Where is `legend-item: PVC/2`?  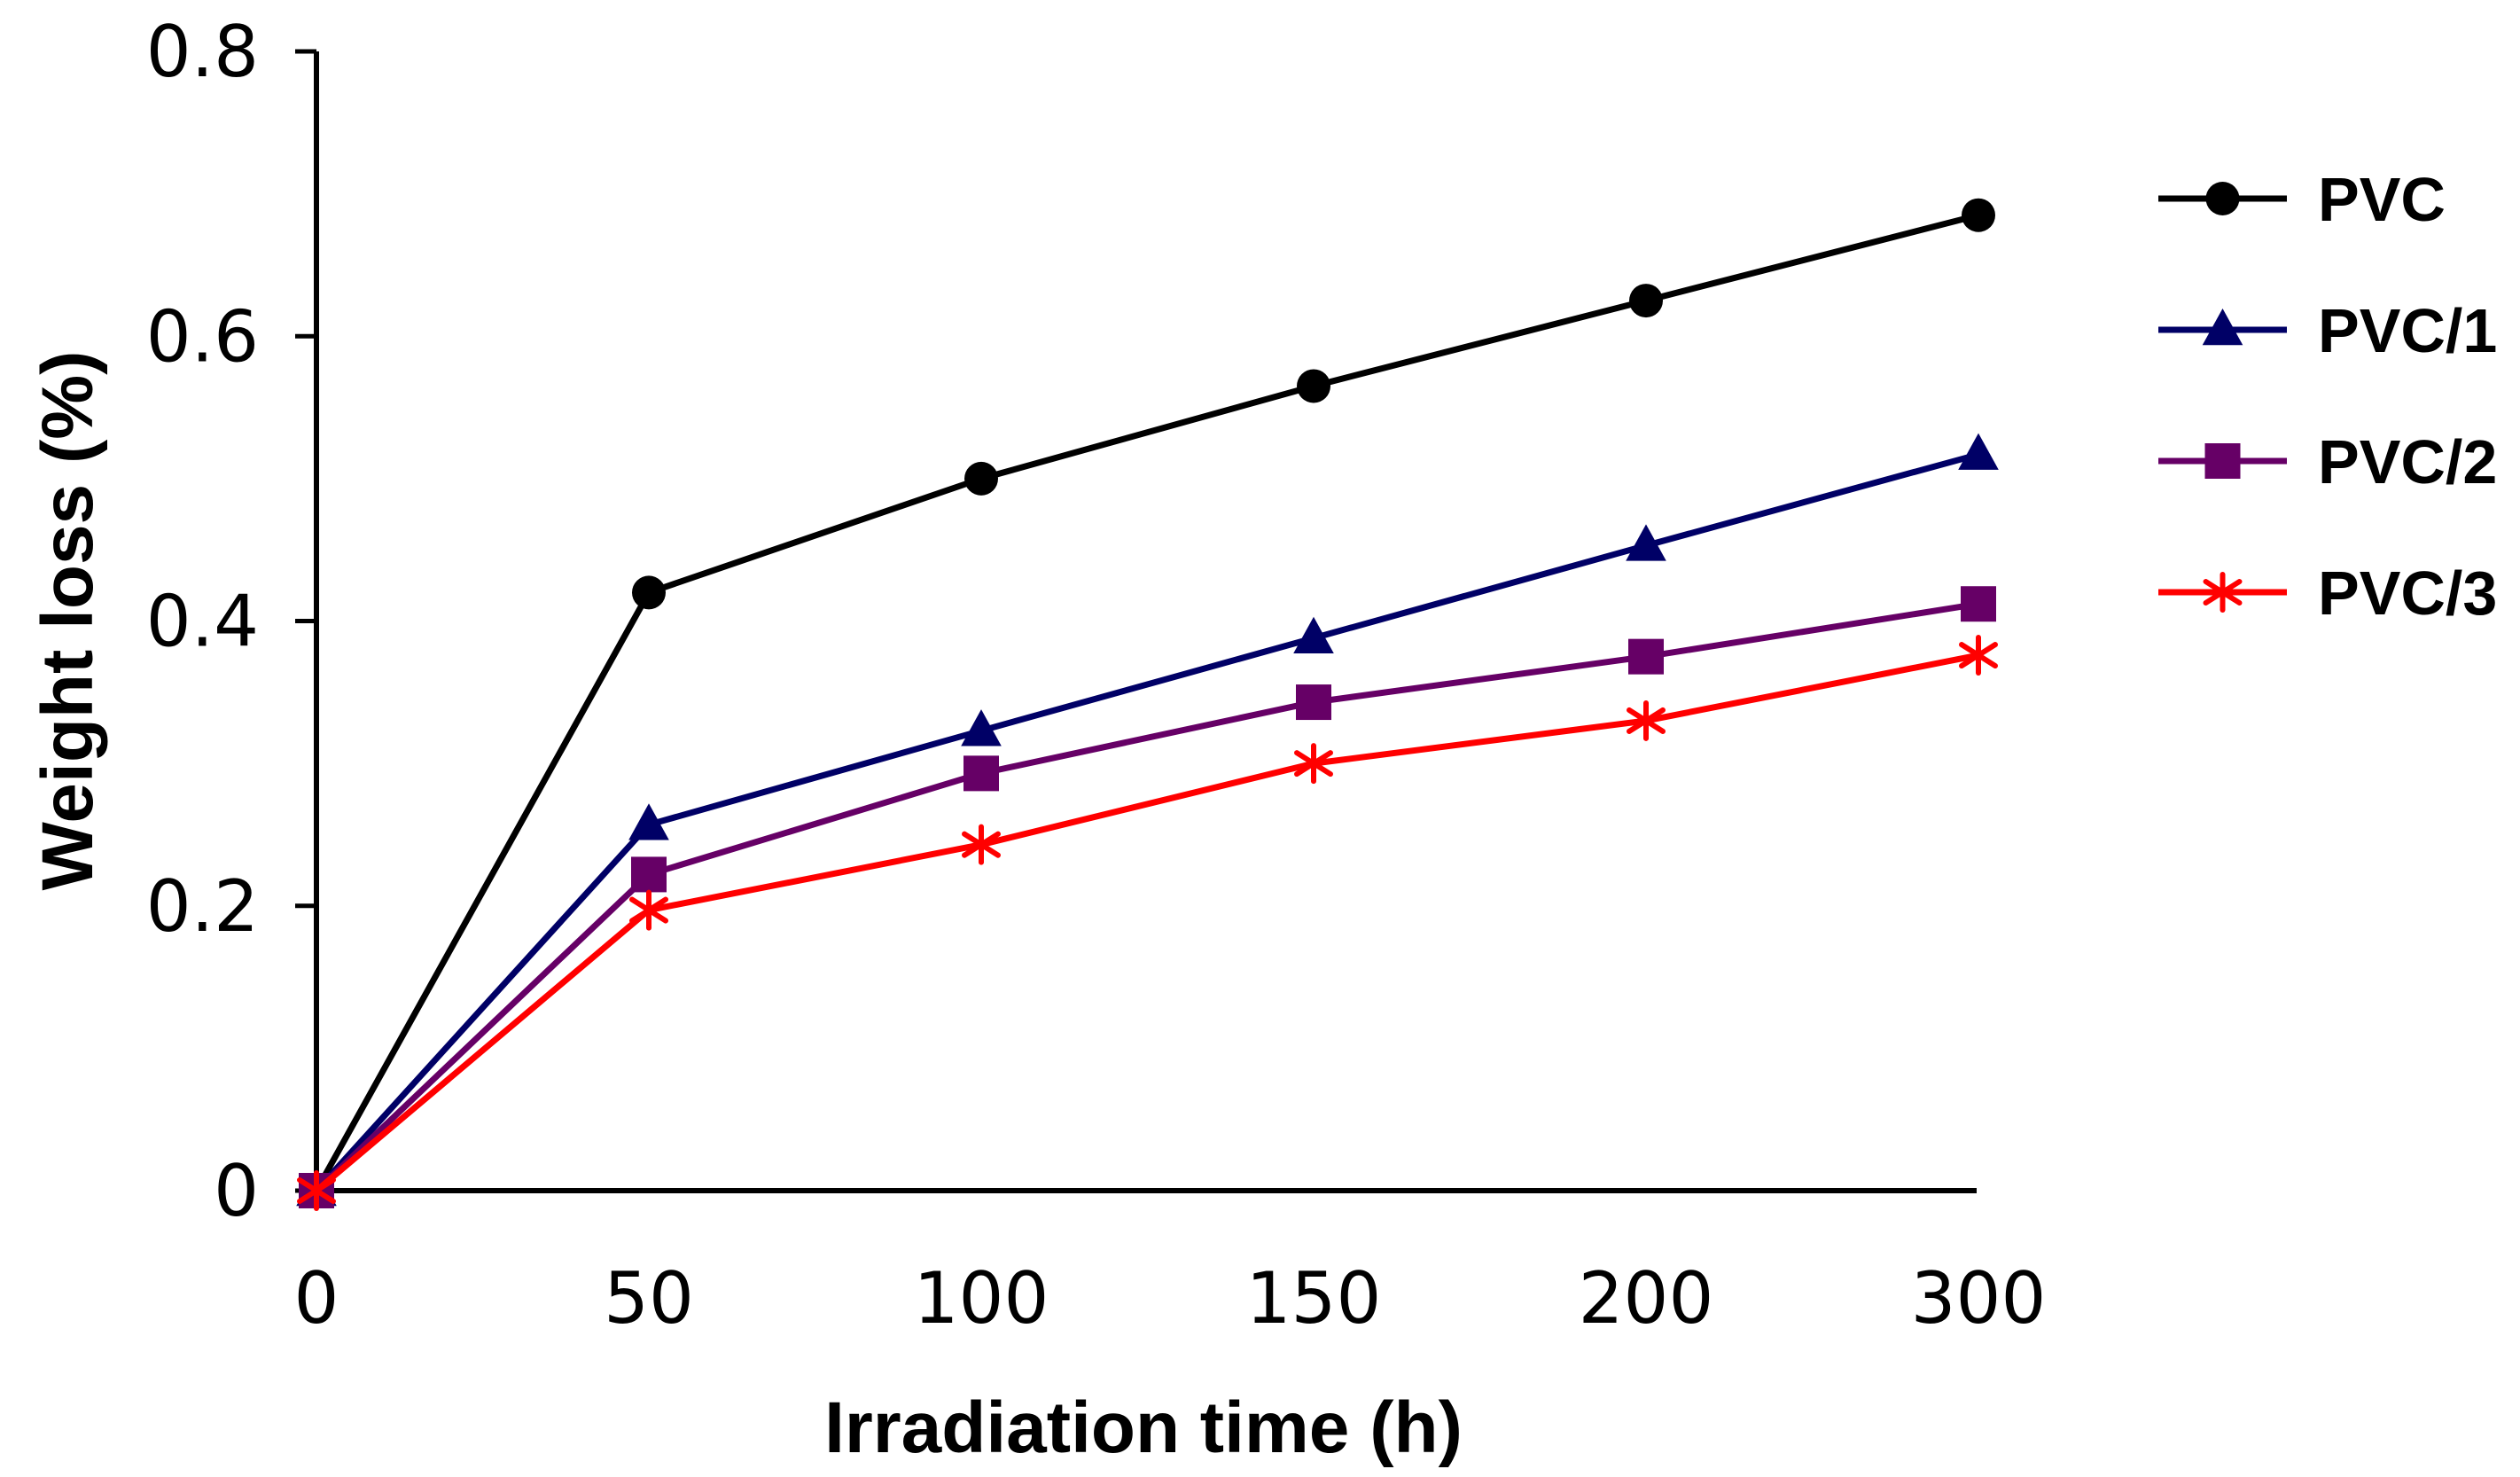 legend-item: PVC/2 is located at coordinates (2327, 461).